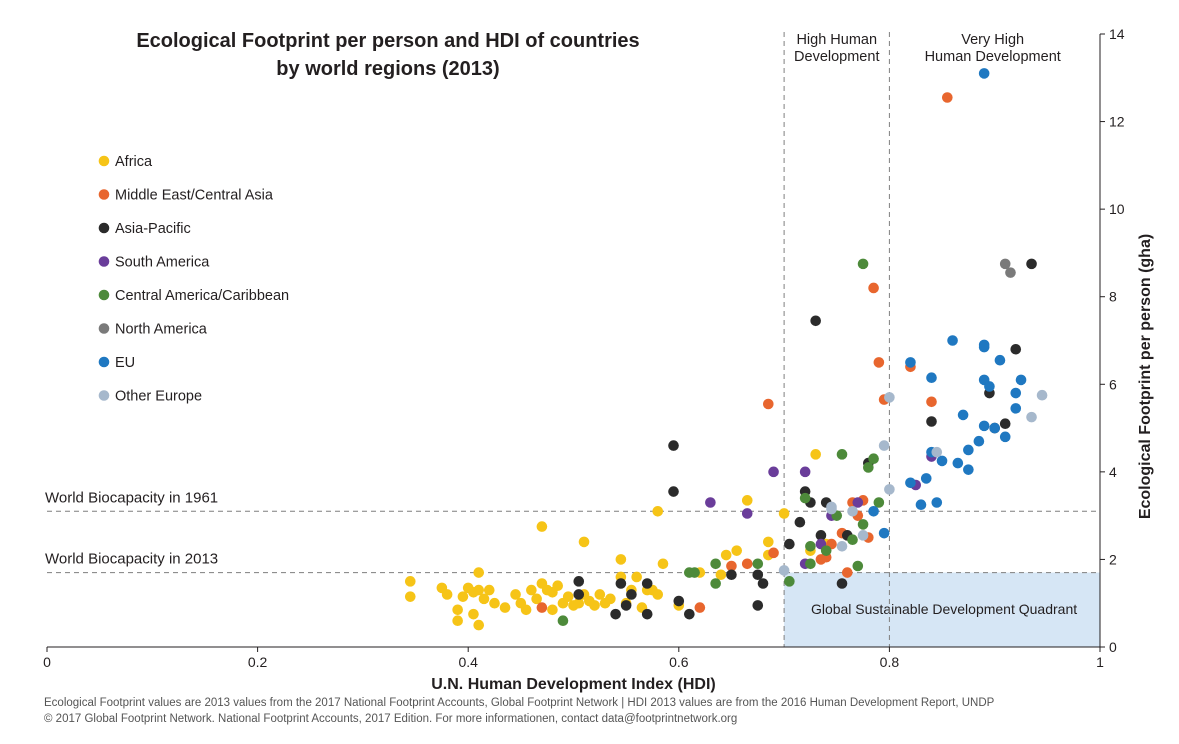 The height and width of the screenshot is (744, 1179). Describe the element at coordinates (153, 229) in the screenshot. I see `legend-label: Asia-Pacific` at that location.